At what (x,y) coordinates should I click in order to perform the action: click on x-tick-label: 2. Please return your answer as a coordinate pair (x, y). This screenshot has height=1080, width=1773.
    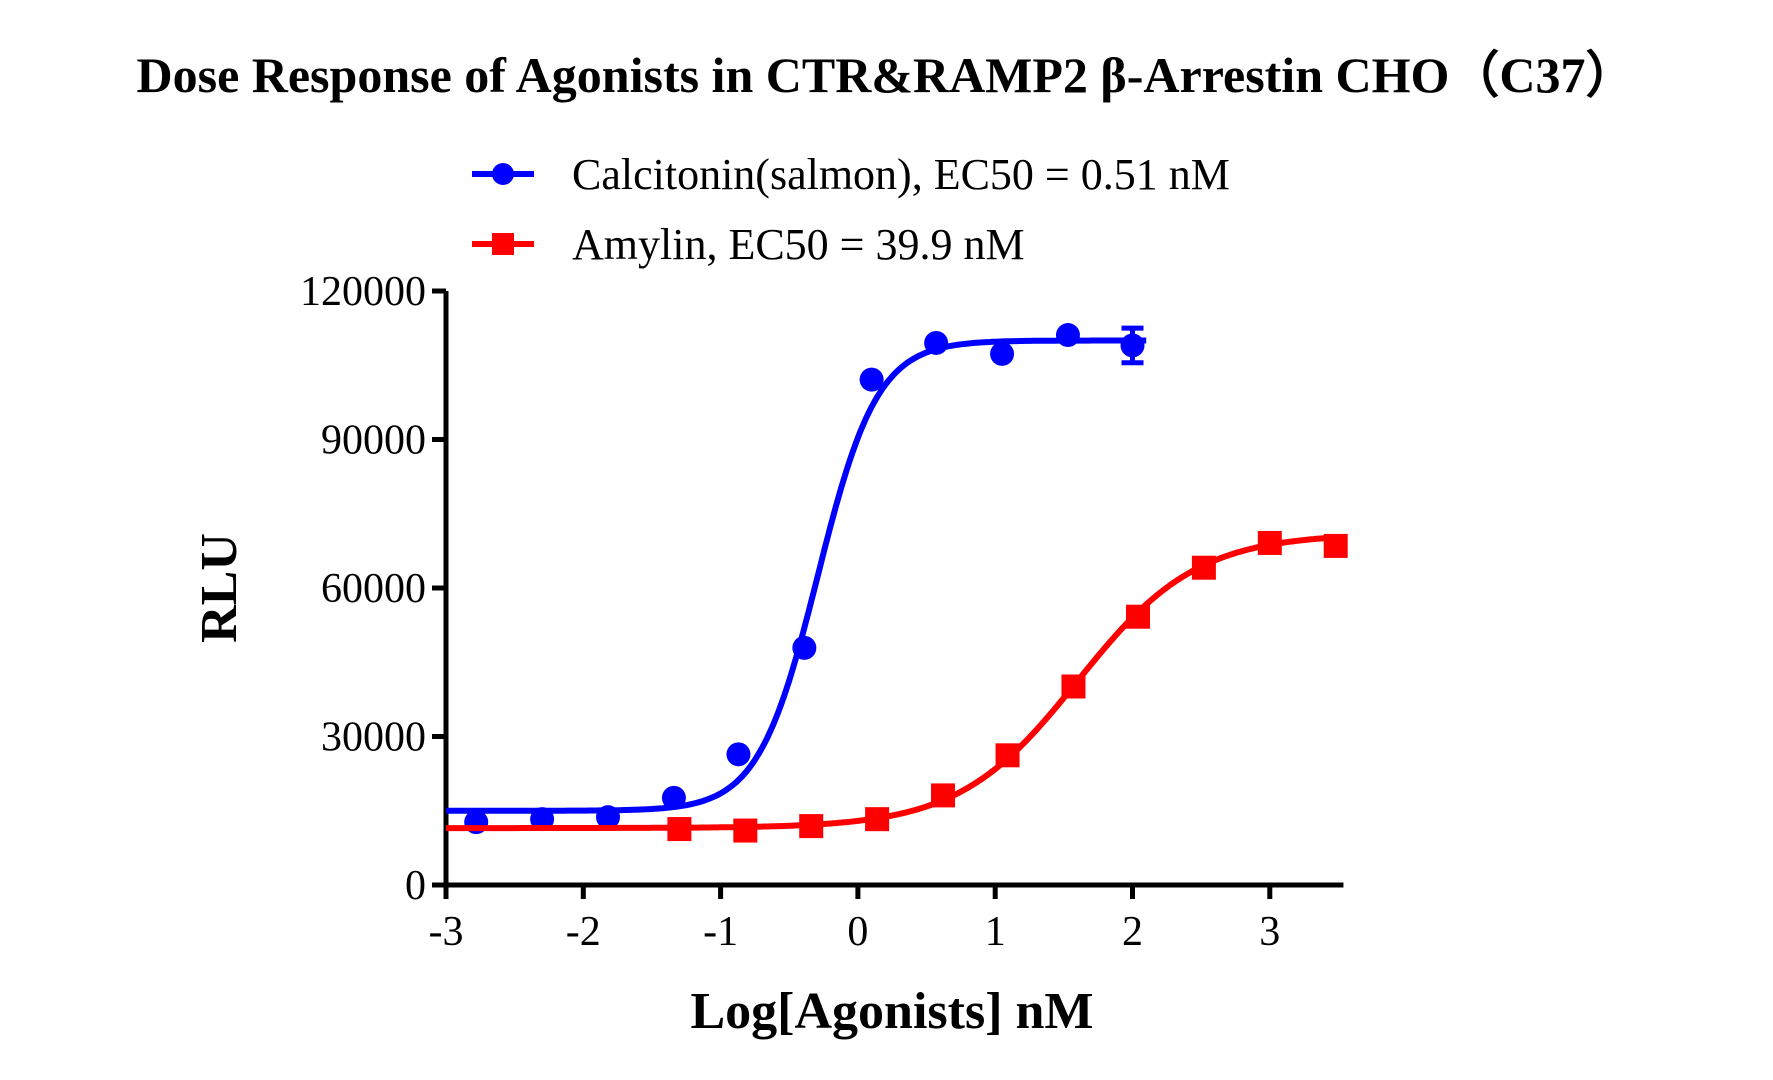
    Looking at the image, I should click on (1132, 932).